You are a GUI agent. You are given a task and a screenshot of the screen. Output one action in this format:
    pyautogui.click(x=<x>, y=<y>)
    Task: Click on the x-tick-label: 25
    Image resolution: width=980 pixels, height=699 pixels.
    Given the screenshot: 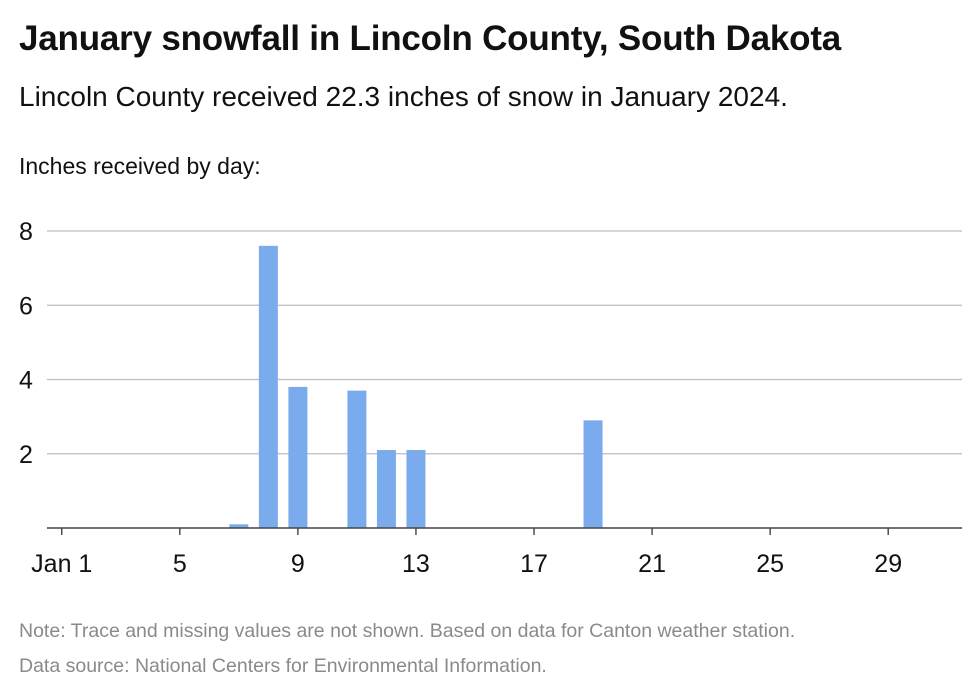 What is the action you would take?
    pyautogui.click(x=770, y=564)
    